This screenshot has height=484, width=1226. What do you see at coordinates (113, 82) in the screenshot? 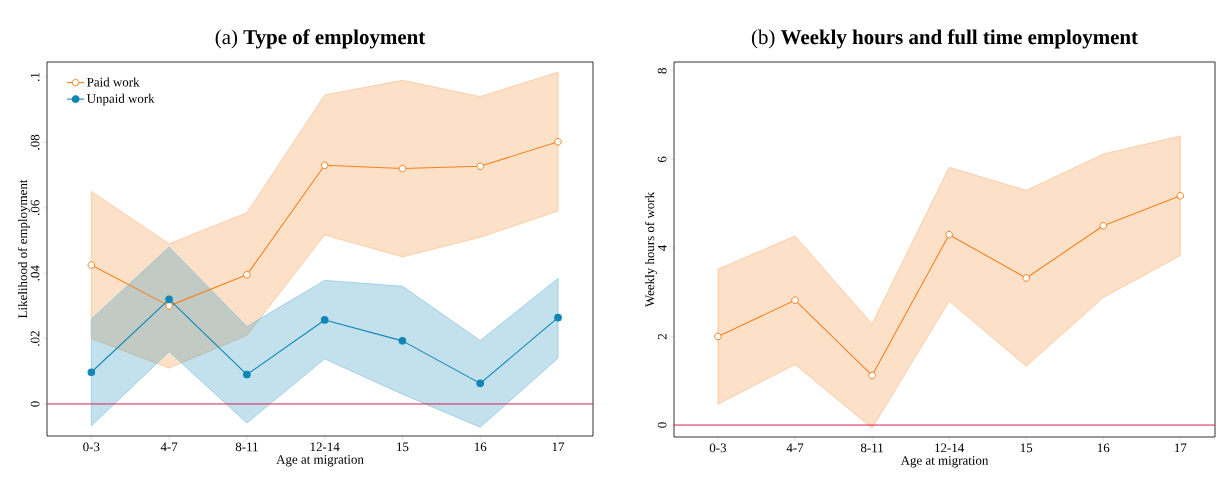
I see `legend-label: Paid work` at bounding box center [113, 82].